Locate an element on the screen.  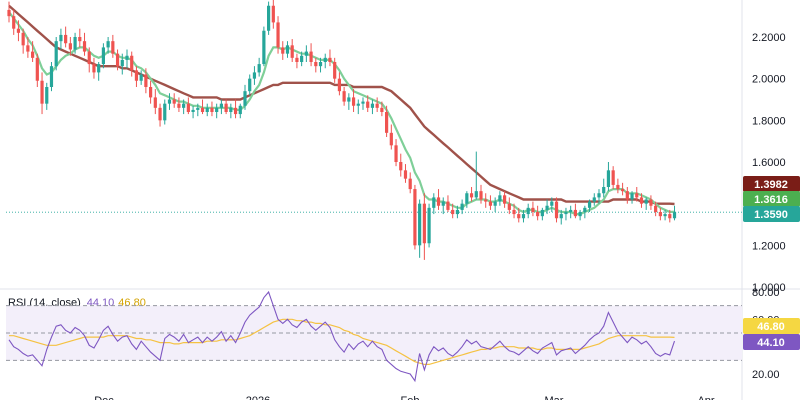
svg-text: 44.10 is located at coordinates (771, 343).